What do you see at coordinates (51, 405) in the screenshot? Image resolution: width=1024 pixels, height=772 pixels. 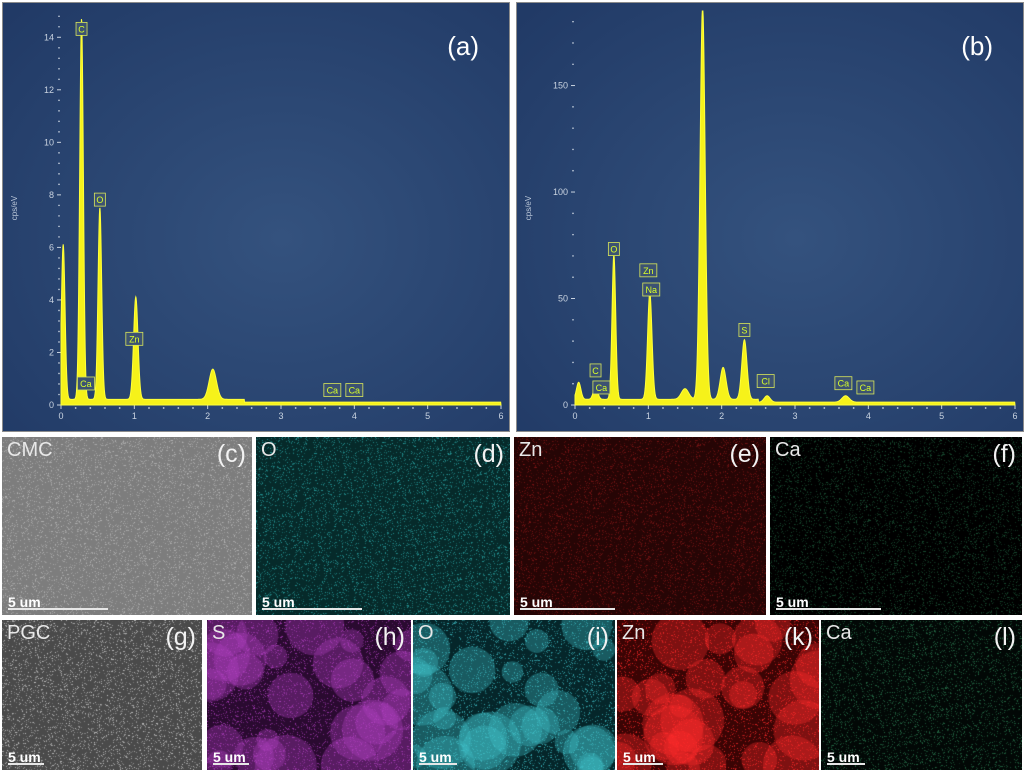 I see `y-tick-label: 0` at bounding box center [51, 405].